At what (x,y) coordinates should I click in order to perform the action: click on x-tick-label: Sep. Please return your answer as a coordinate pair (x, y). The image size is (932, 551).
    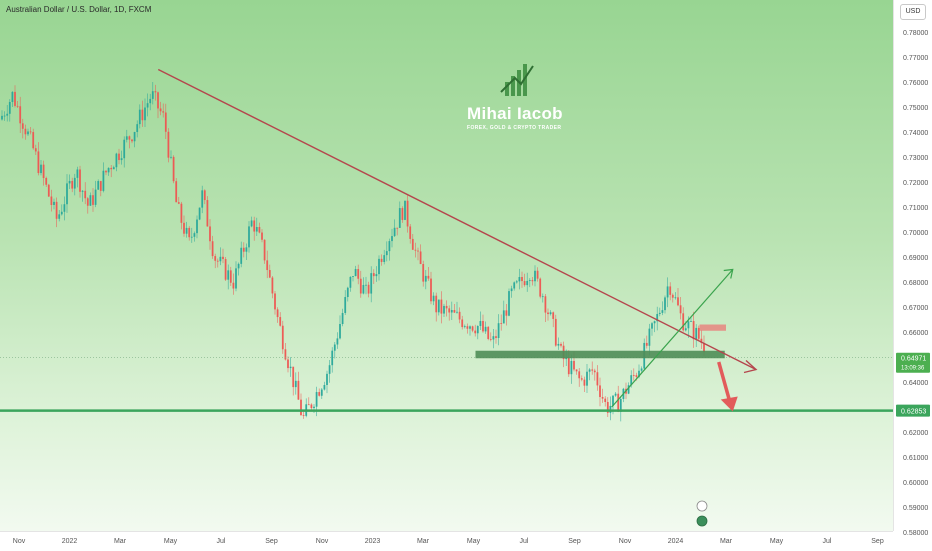
    Looking at the image, I should click on (574, 541).